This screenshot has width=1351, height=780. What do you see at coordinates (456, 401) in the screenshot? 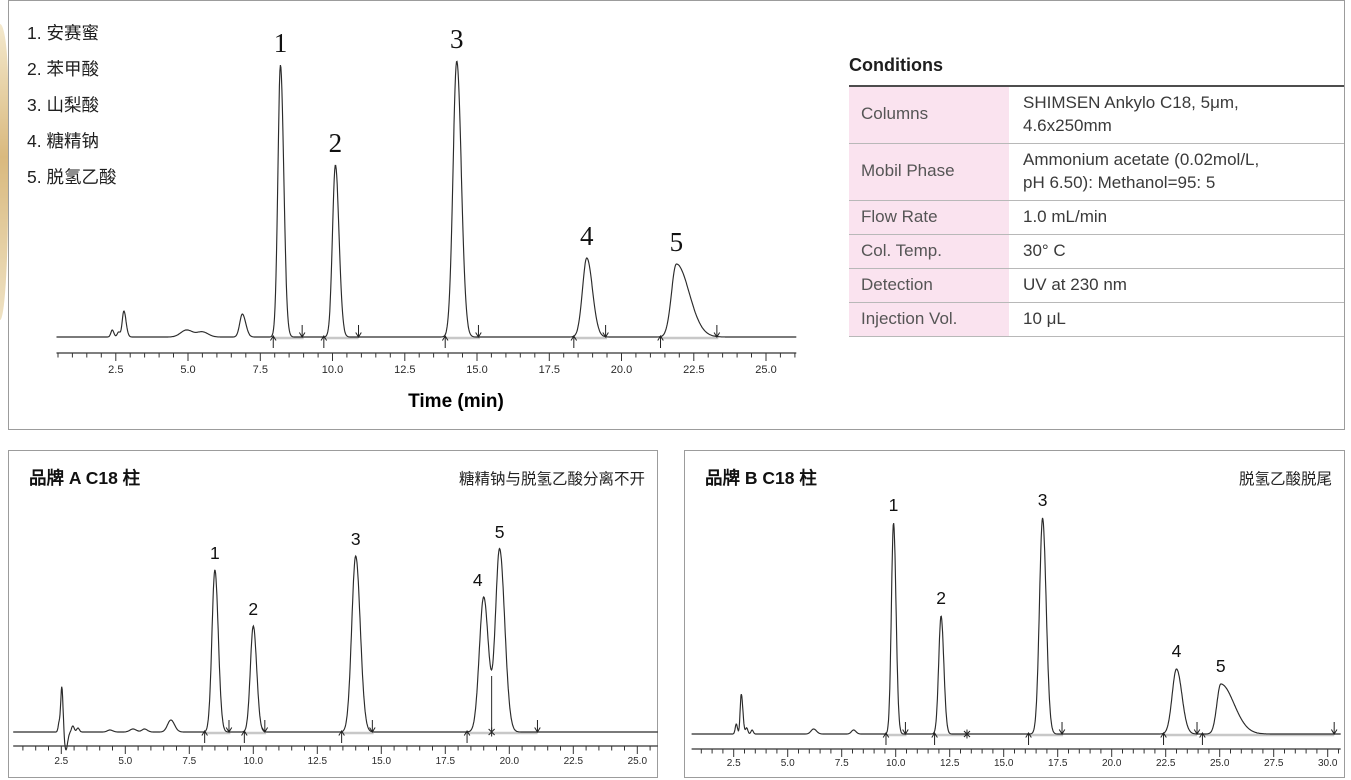
I see `x-axis-title: Time (min)` at bounding box center [456, 401].